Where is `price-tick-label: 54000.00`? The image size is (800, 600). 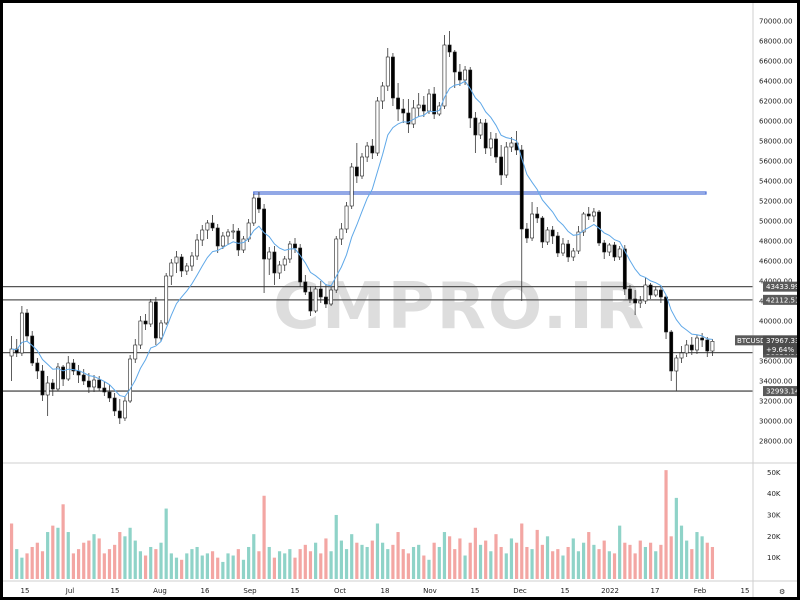
price-tick-label: 54000.00 is located at coordinates (775, 182).